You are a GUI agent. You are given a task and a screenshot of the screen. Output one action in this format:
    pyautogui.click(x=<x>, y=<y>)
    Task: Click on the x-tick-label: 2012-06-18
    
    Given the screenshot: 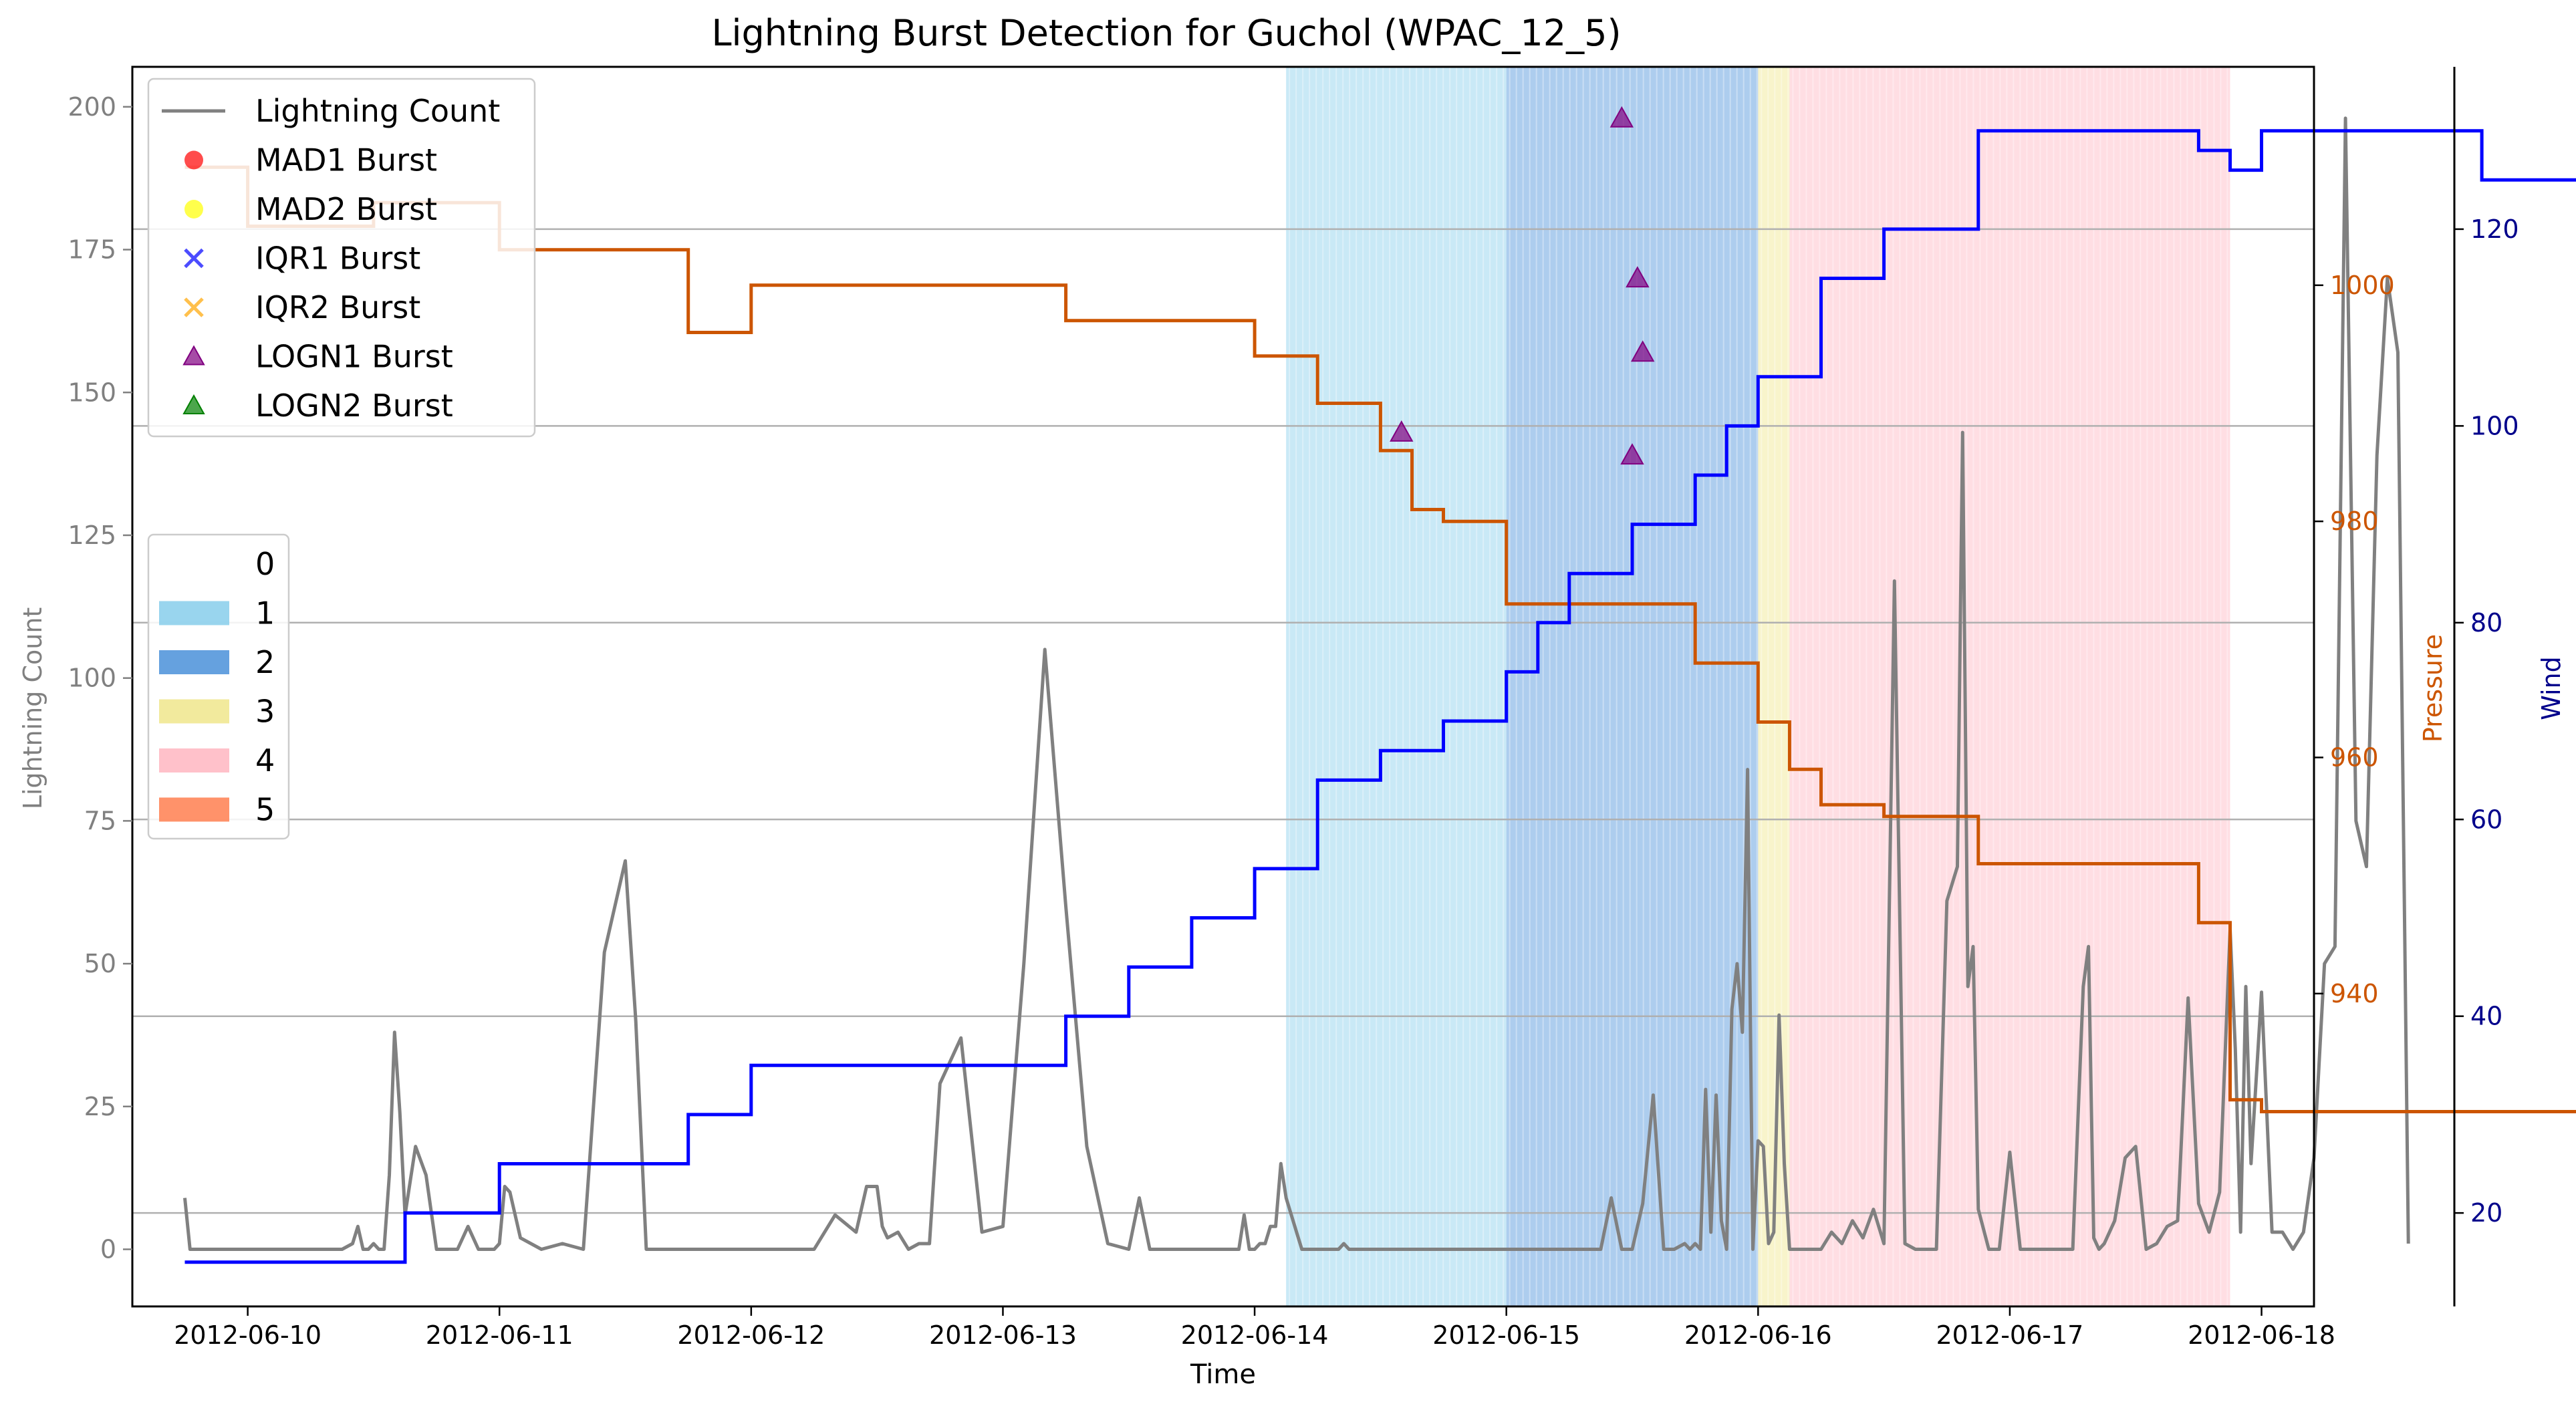 What is the action you would take?
    pyautogui.click(x=2261, y=1335)
    